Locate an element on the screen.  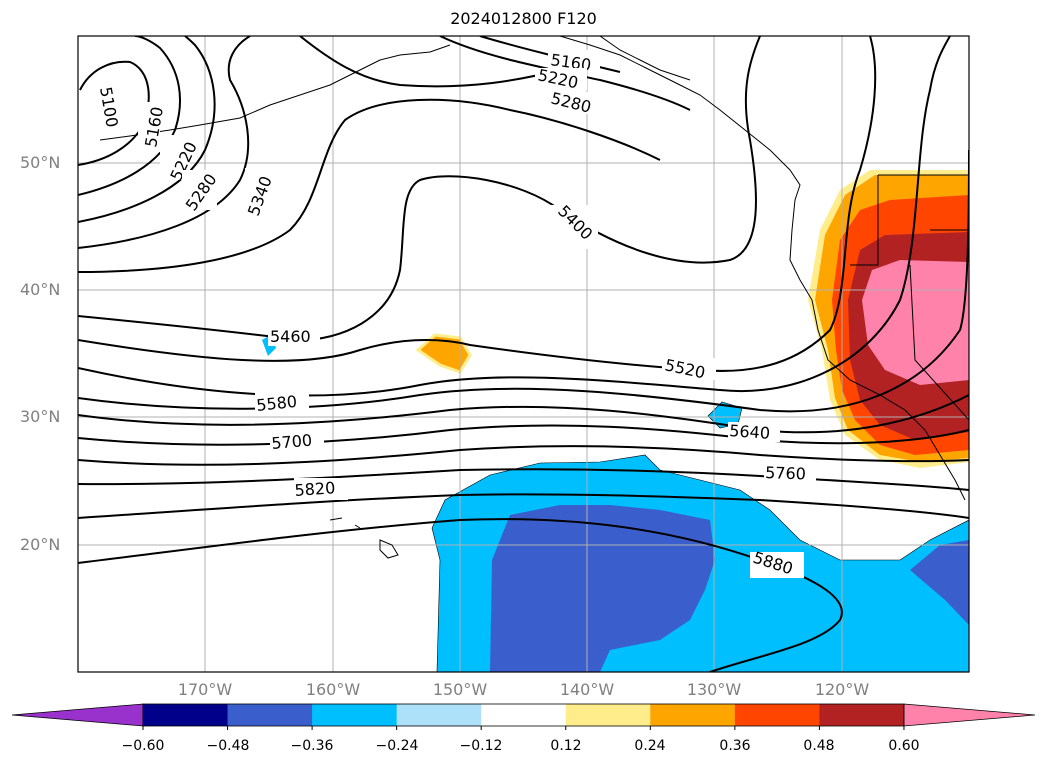
colorbar-tick-label: −0.36 is located at coordinates (312, 746).